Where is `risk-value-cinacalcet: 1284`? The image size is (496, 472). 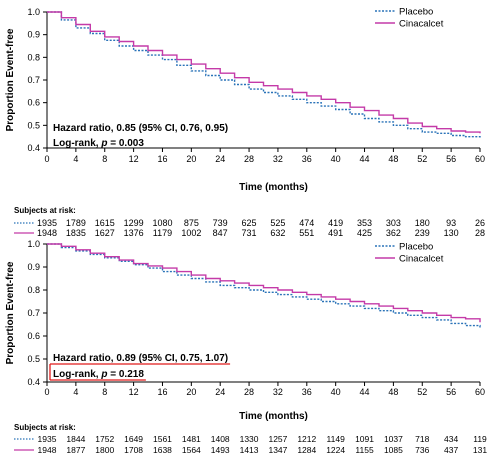
risk-value-cinacalcet: 1284 is located at coordinates (306, 450).